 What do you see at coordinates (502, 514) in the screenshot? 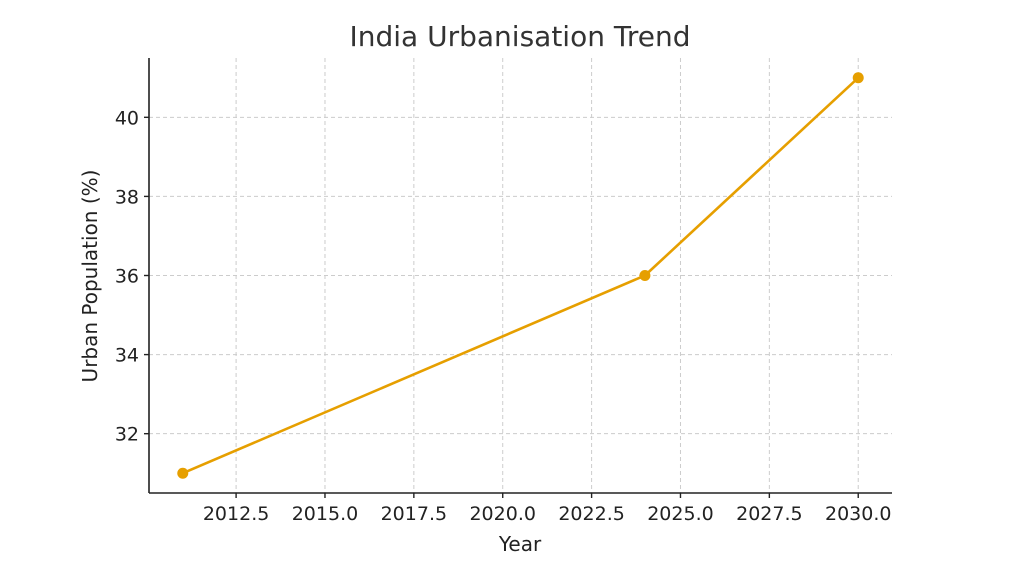
I see `x-tick-label: 2020.0` at bounding box center [502, 514].